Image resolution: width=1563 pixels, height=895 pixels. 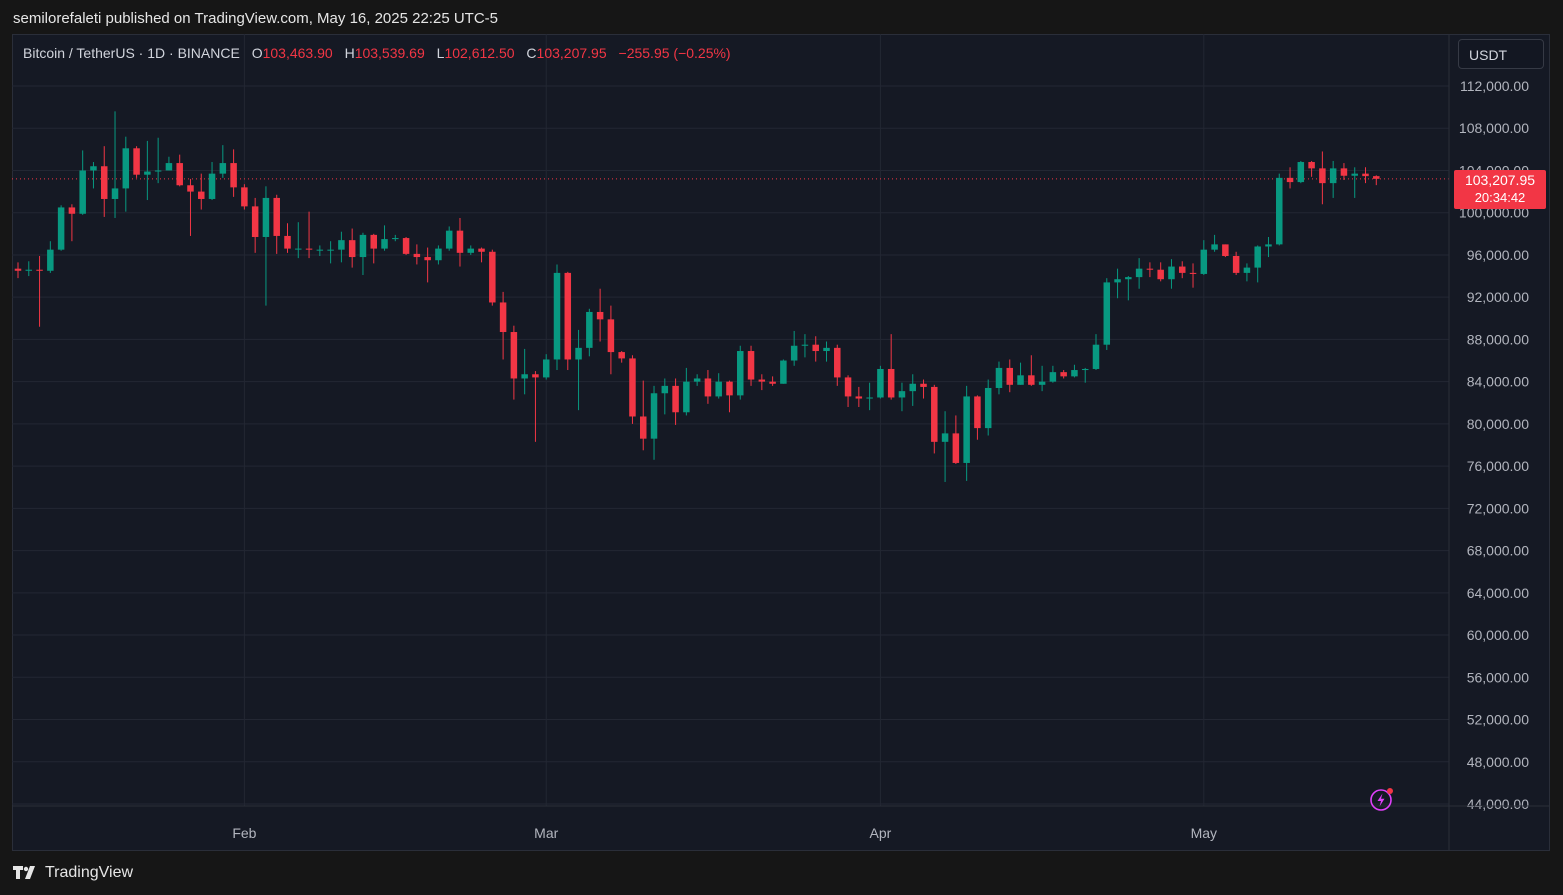 I want to click on currency-button: USDT, so click(x=1501, y=54).